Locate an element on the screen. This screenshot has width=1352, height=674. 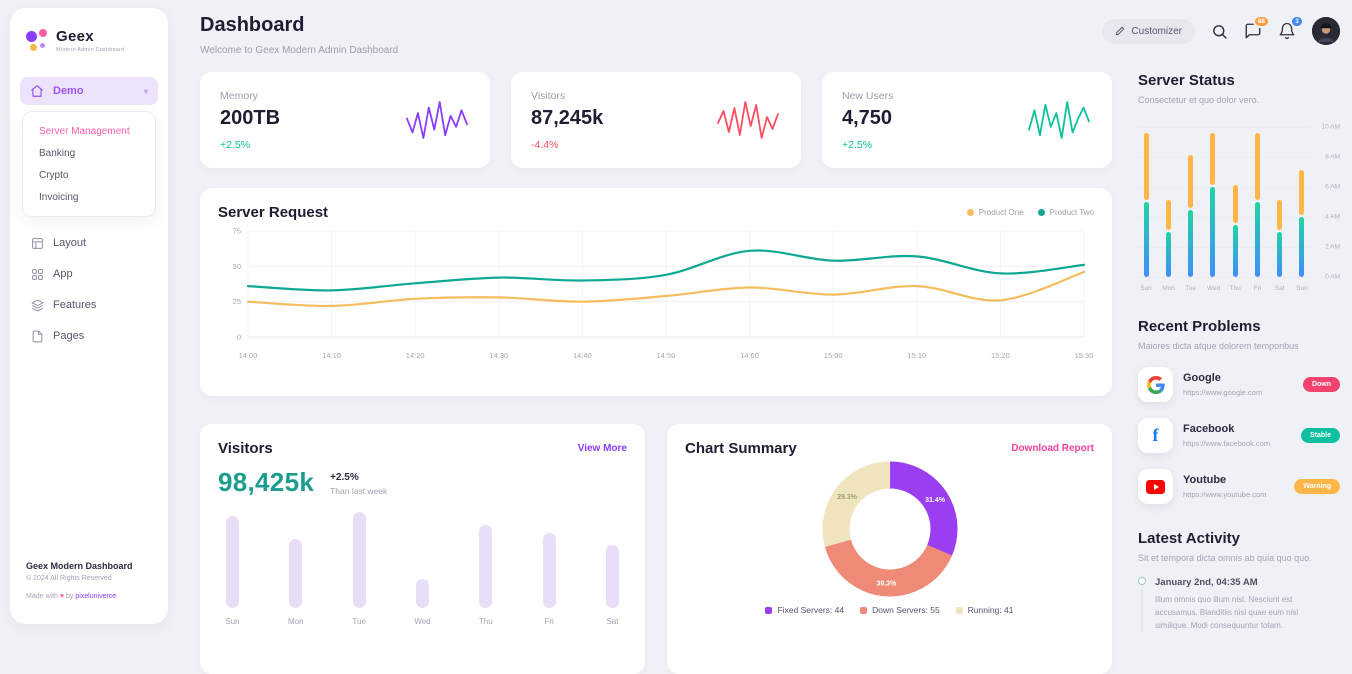
sidebar-item-layout: Layout is located at coordinates (89, 243).